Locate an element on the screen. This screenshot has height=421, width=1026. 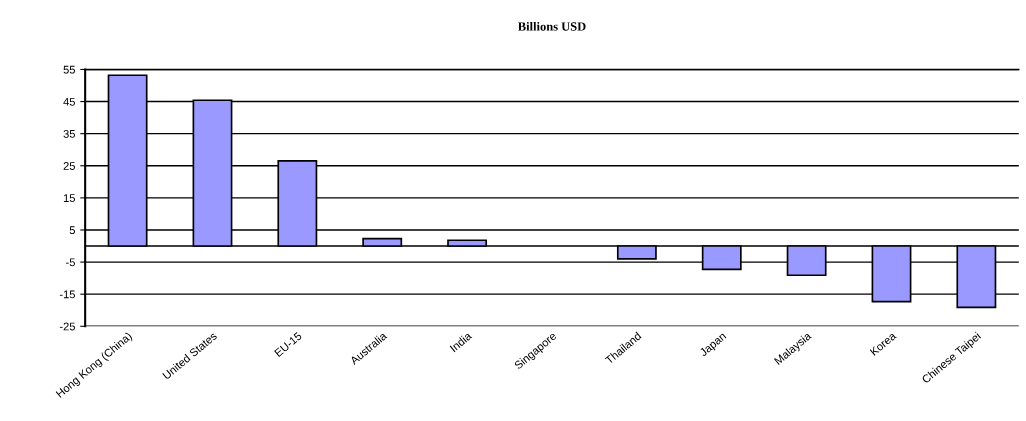
y-tick-label: 45 is located at coordinates (69, 101).